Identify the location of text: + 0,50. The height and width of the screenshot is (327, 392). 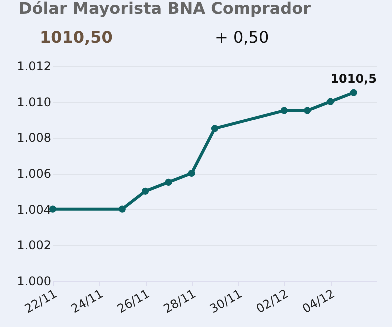
(242, 37).